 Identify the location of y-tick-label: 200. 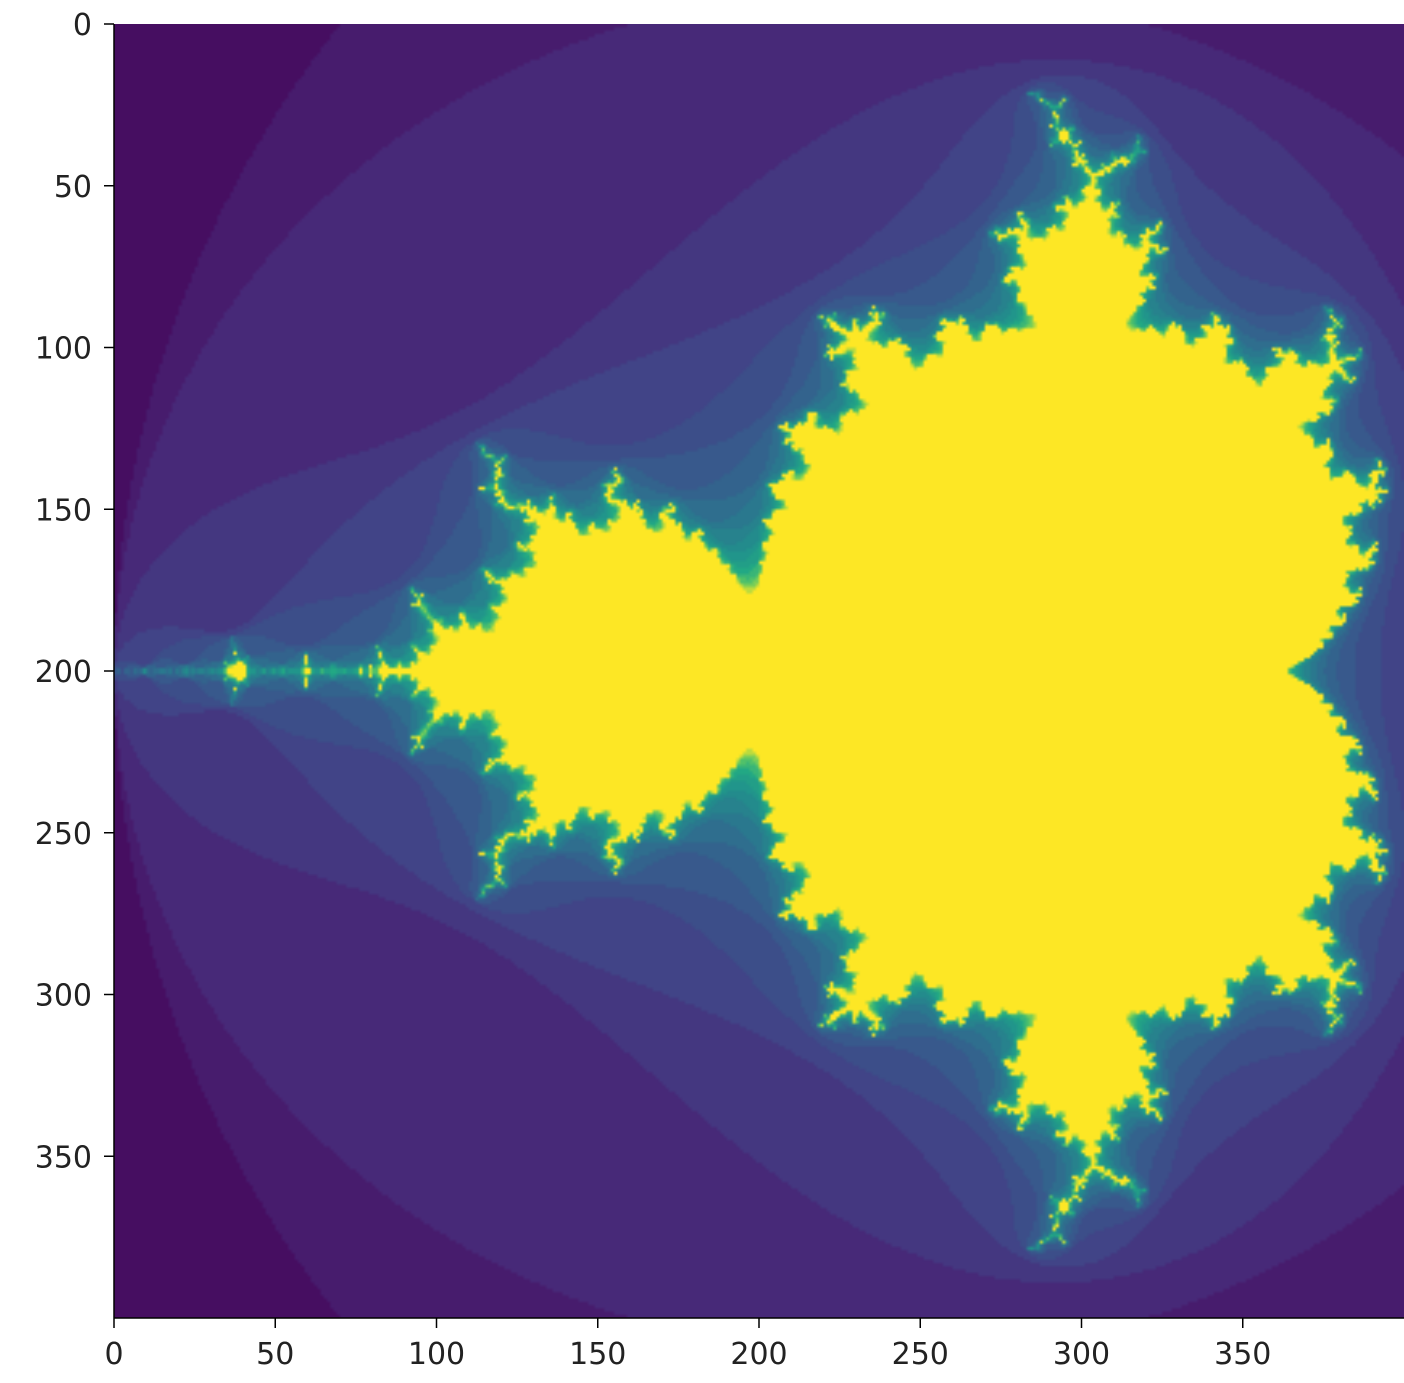
(63, 672).